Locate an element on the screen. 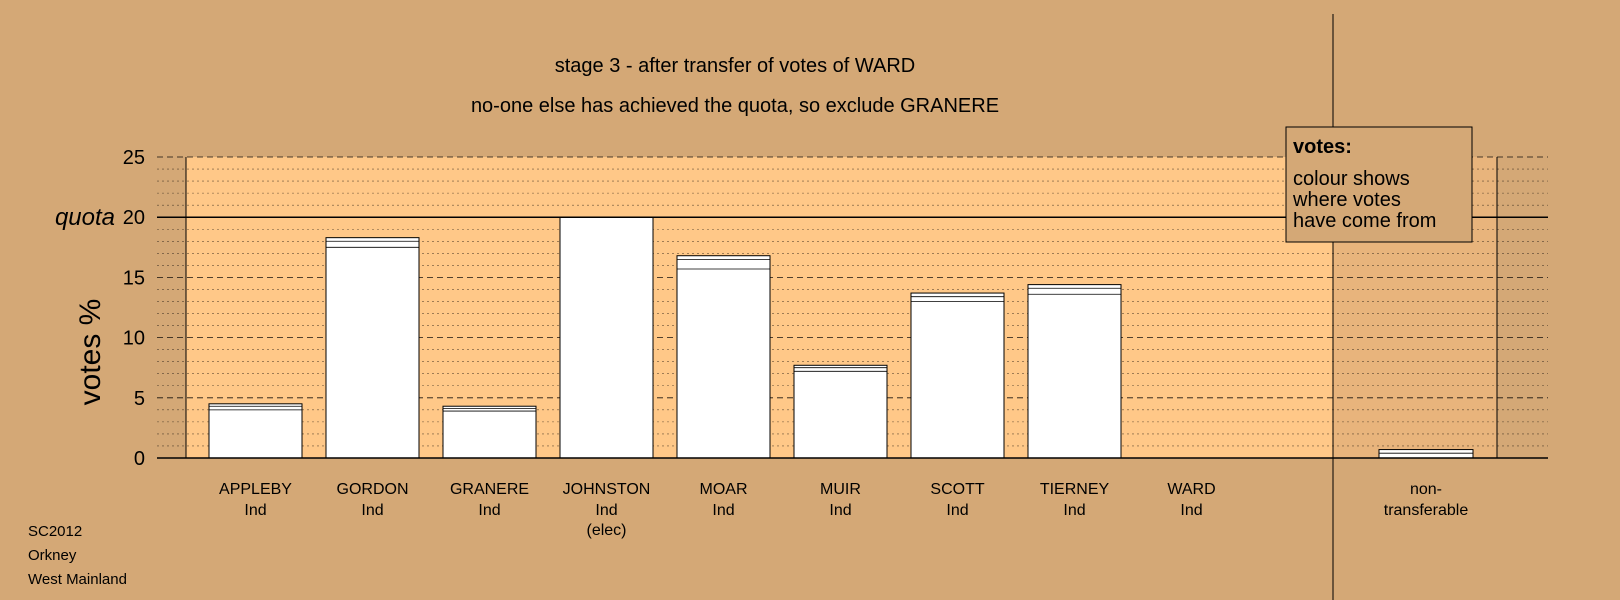  footer-line: SC2012 is located at coordinates (55, 531).